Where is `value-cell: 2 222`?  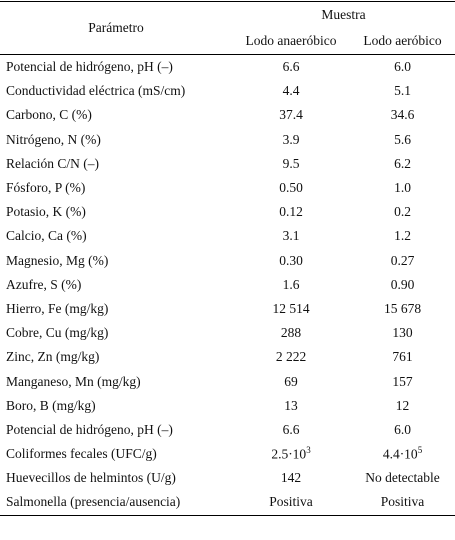
value-cell: 2 222 is located at coordinates (291, 357).